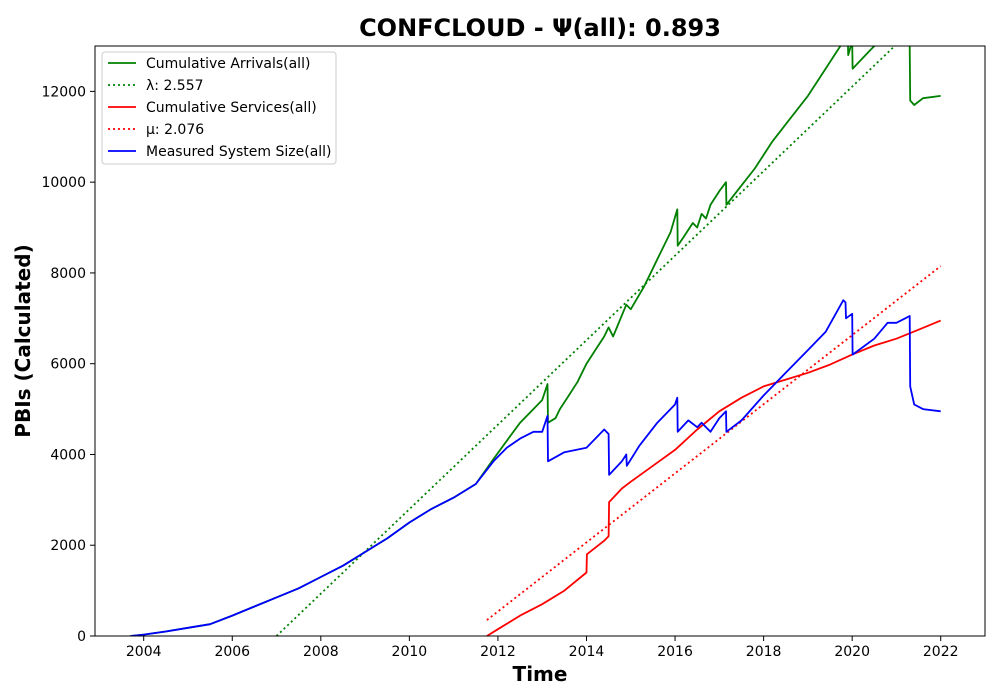  What do you see at coordinates (175, 130) in the screenshot?
I see `legend-label-2-076: μ: 2.076` at bounding box center [175, 130].